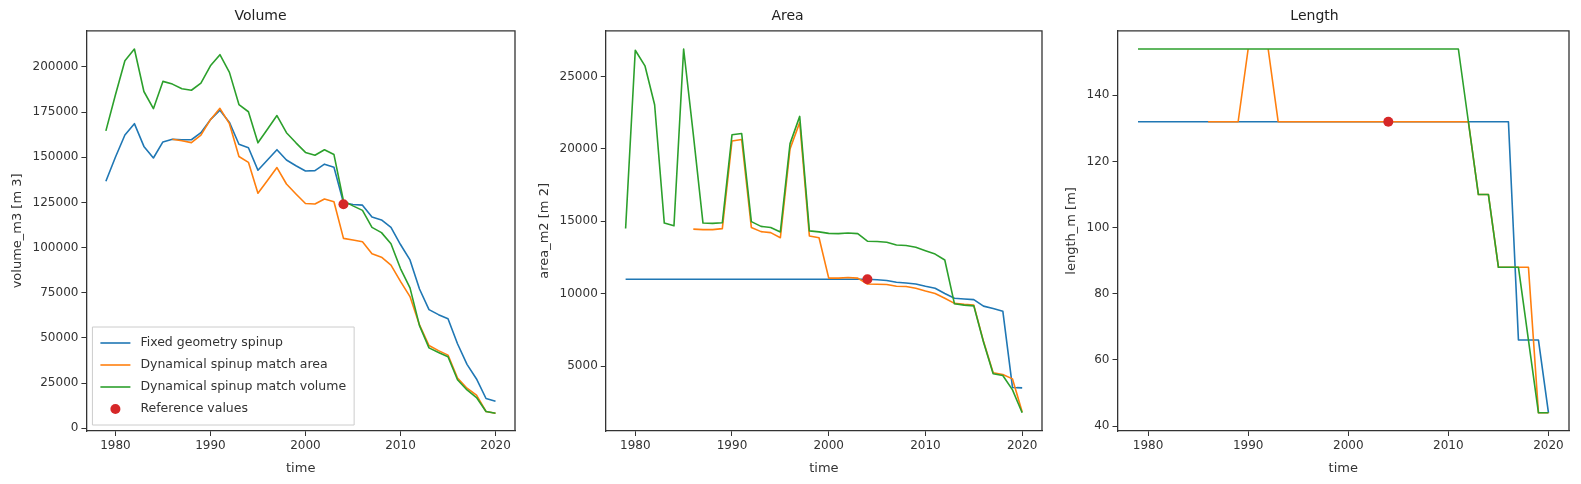 This screenshot has height=484, width=1581. I want to click on y-tick-label: 175000, so click(55, 111).